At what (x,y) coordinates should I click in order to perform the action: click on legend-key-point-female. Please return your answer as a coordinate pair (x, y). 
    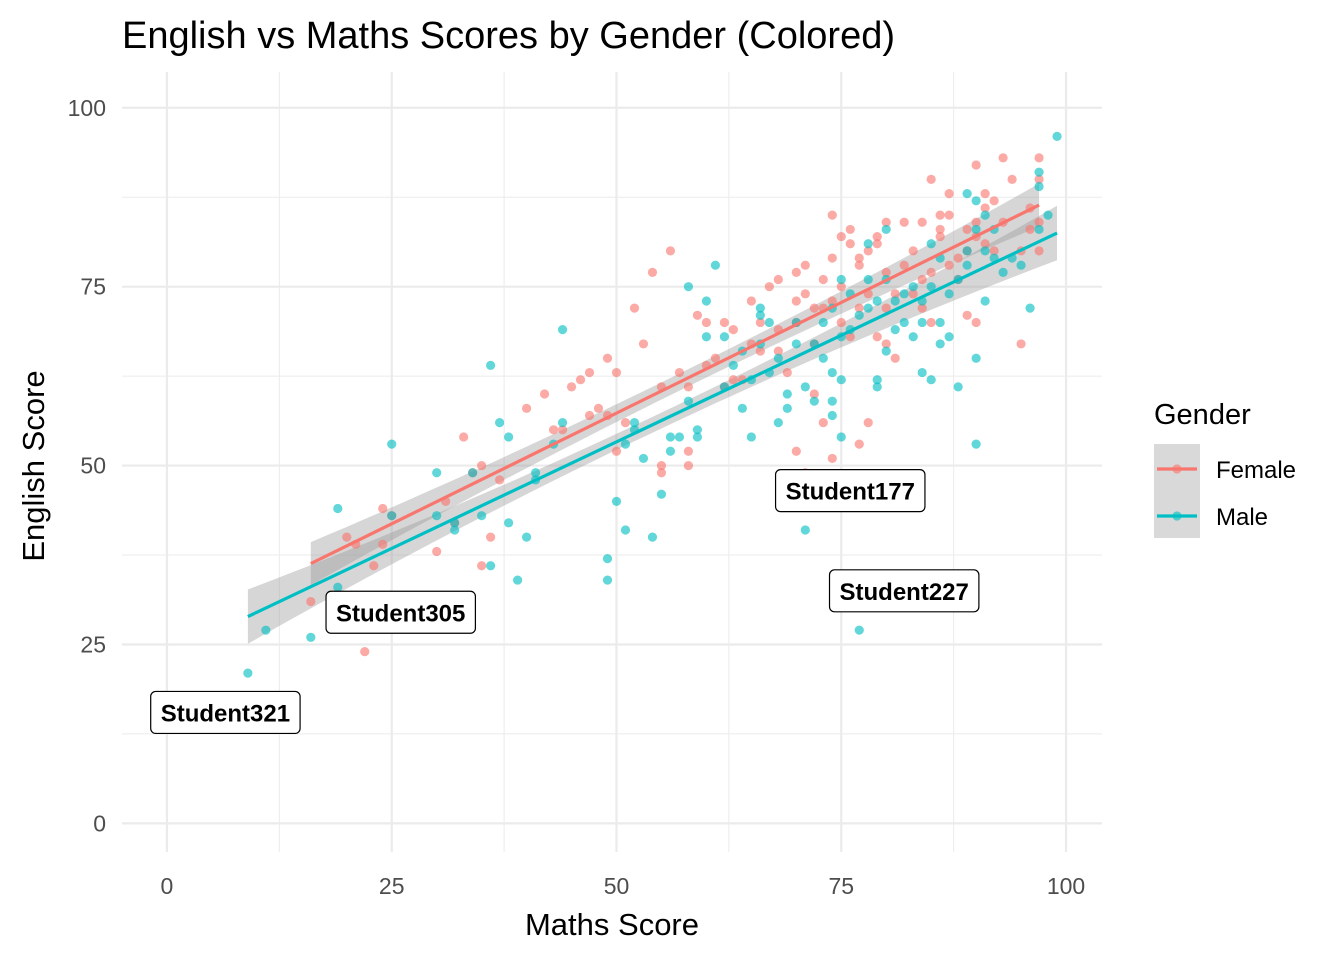
    Looking at the image, I should click on (1177, 469).